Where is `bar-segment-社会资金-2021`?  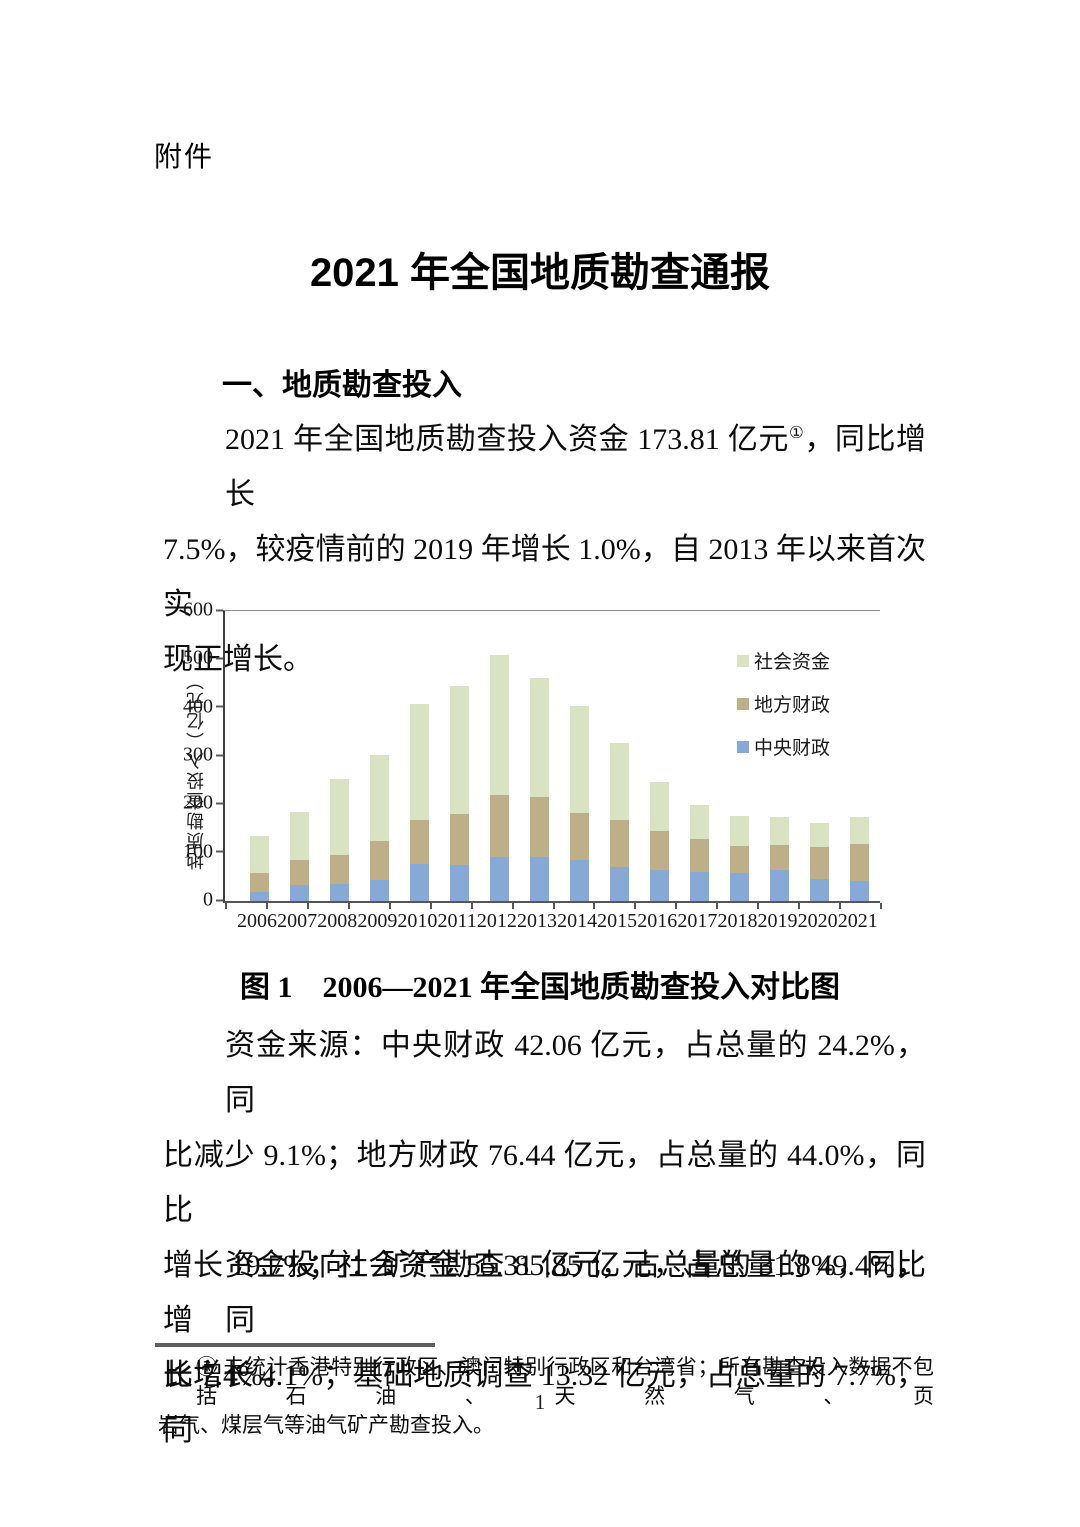 bar-segment-社会资金-2021 is located at coordinates (860, 830).